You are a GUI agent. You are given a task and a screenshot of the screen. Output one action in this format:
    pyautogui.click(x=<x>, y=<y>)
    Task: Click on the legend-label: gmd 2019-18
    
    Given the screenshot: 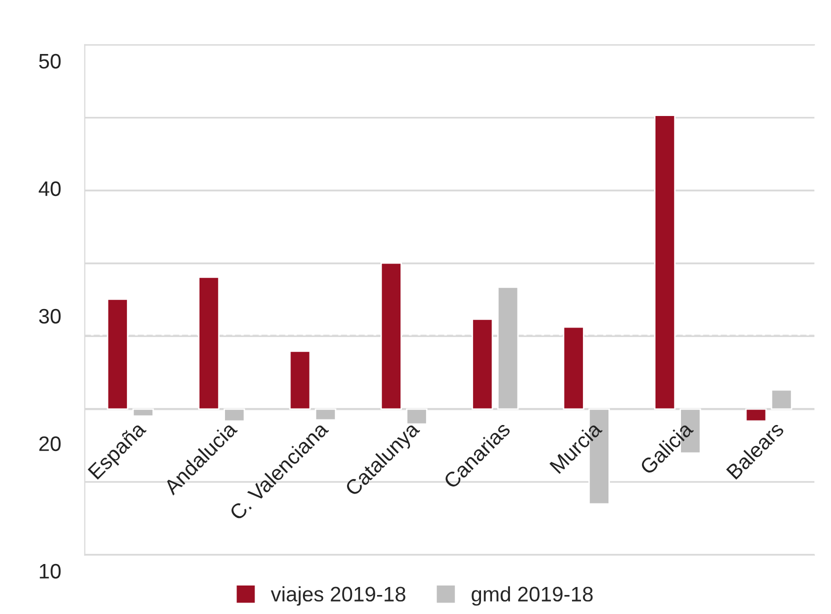 What is the action you would take?
    pyautogui.click(x=532, y=596)
    